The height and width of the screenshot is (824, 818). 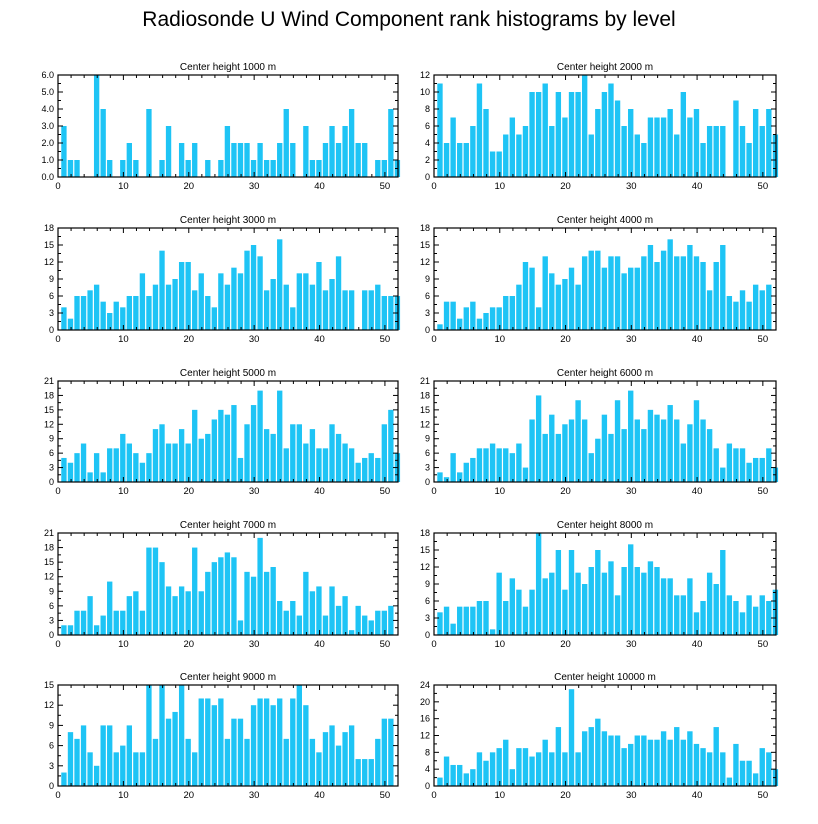 What do you see at coordinates (605, 373) in the screenshot?
I see `panel-title: Center height 6000 m` at bounding box center [605, 373].